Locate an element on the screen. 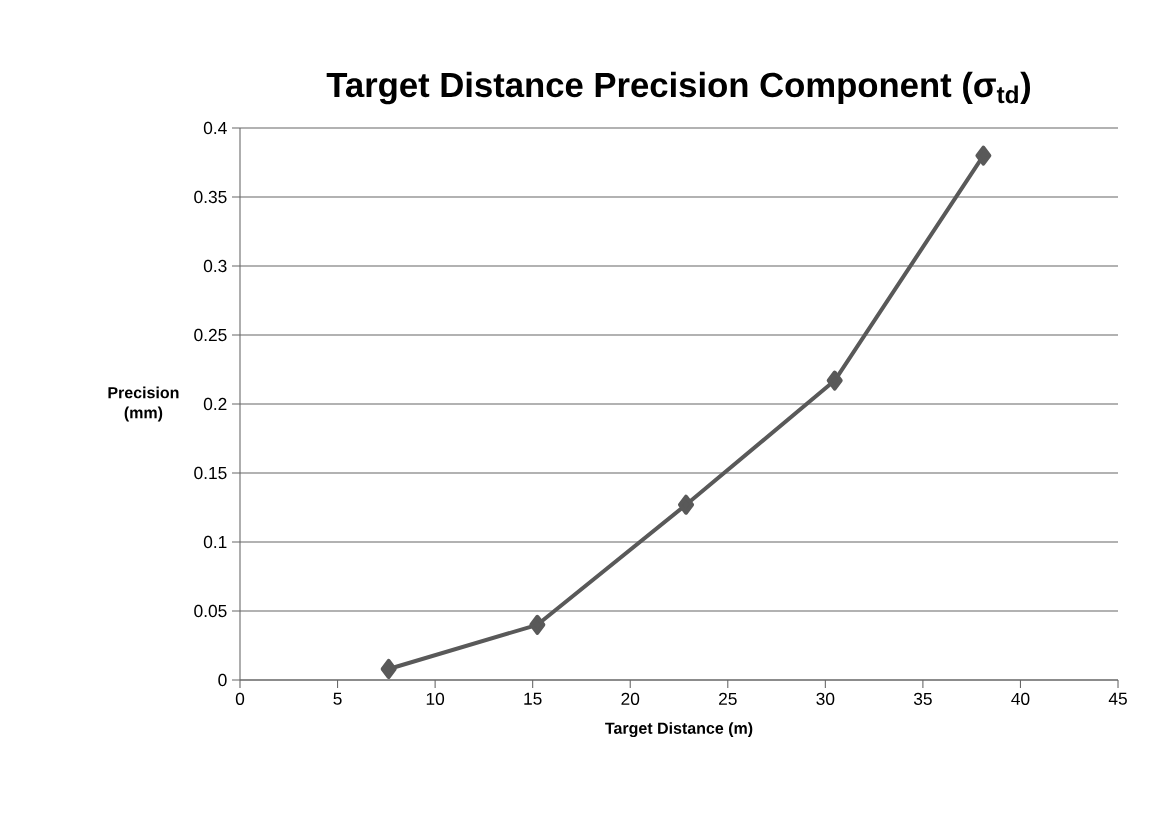 The image size is (1152, 817). x-tick-label: 35 is located at coordinates (922, 698).